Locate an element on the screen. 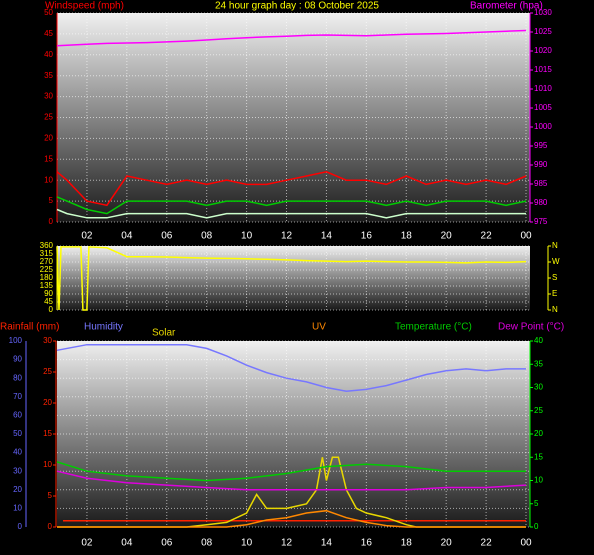 The height and width of the screenshot is (555, 594). y-tick-label: 1020 is located at coordinates (543, 50).